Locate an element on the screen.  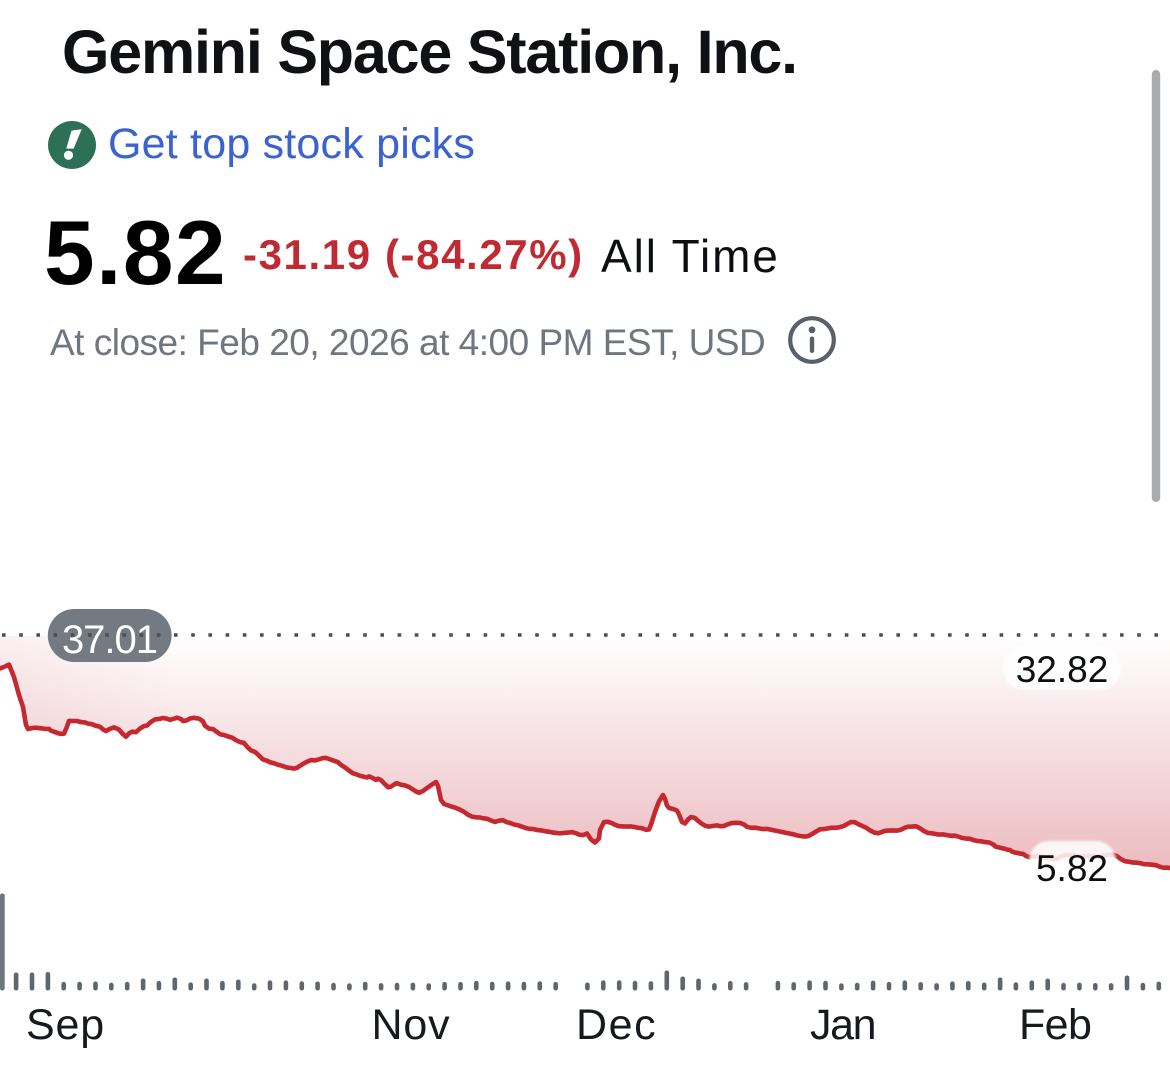
svg-text: Dec is located at coordinates (616, 1025).